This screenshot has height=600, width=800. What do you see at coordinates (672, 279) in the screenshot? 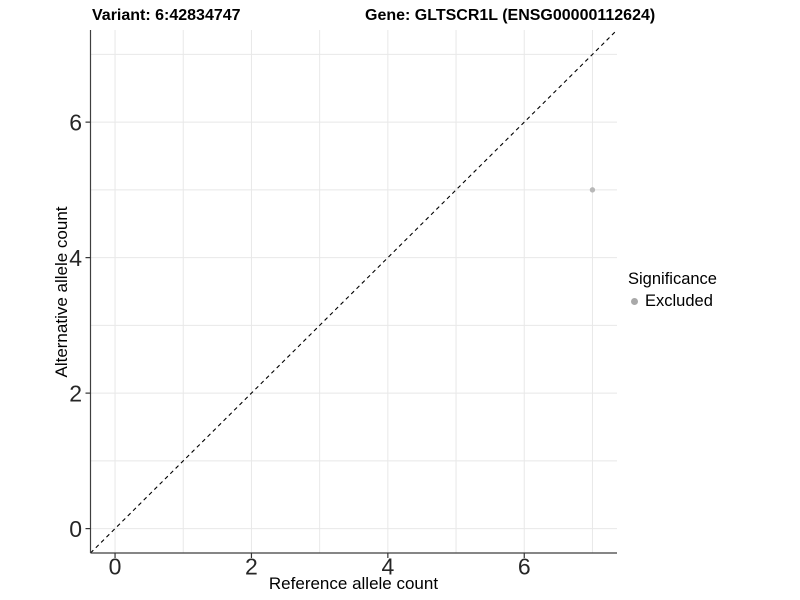
I see `legend-title: Significance` at bounding box center [672, 279].